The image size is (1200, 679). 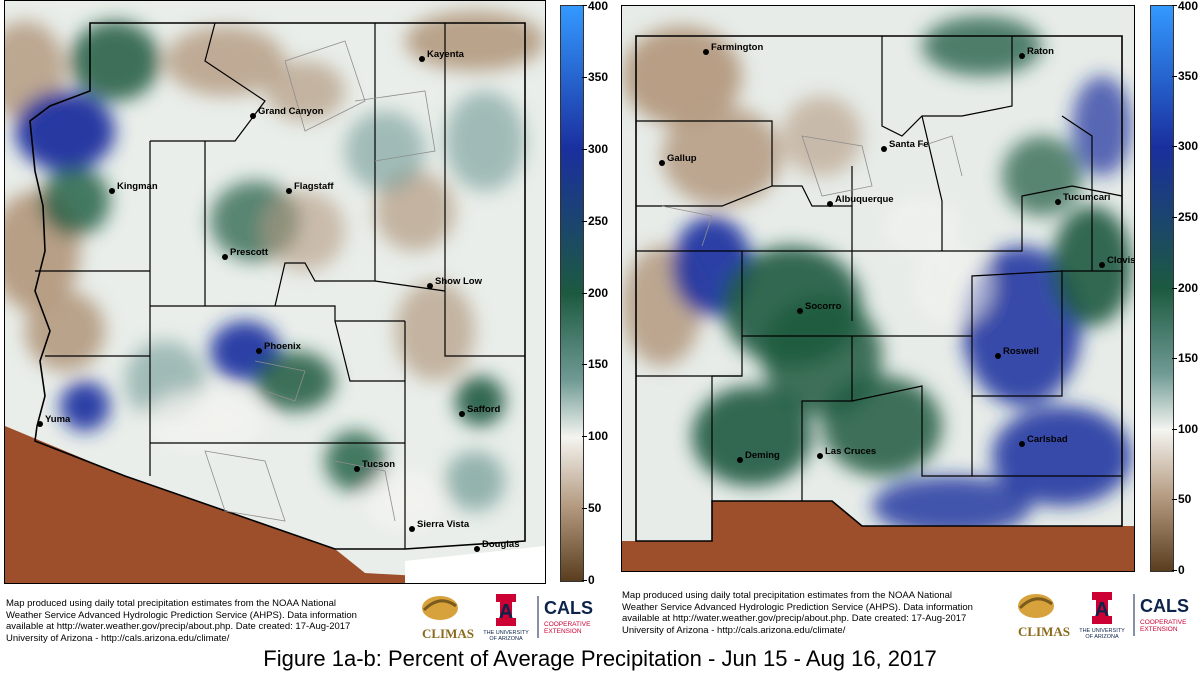 I want to click on new-mexico-colorbar, so click(x=1162, y=288).